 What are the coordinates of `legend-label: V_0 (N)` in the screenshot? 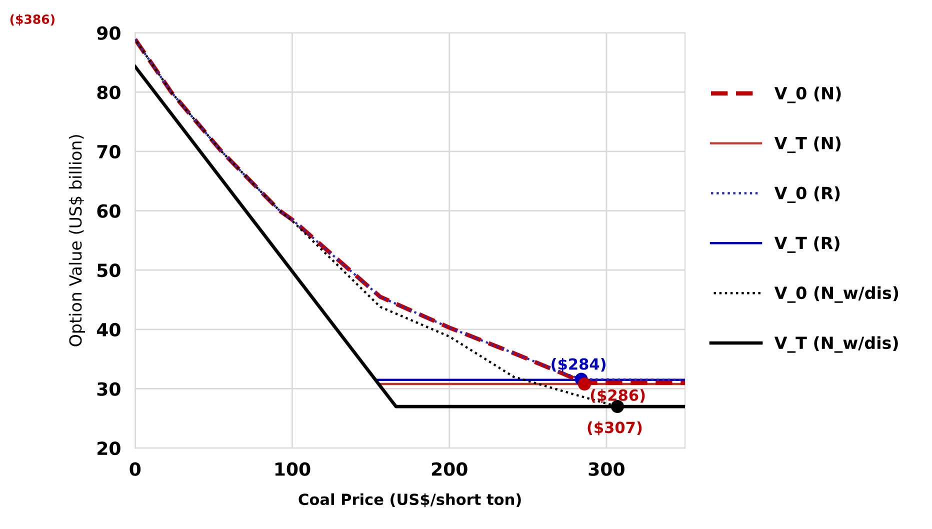 It's located at (807, 95).